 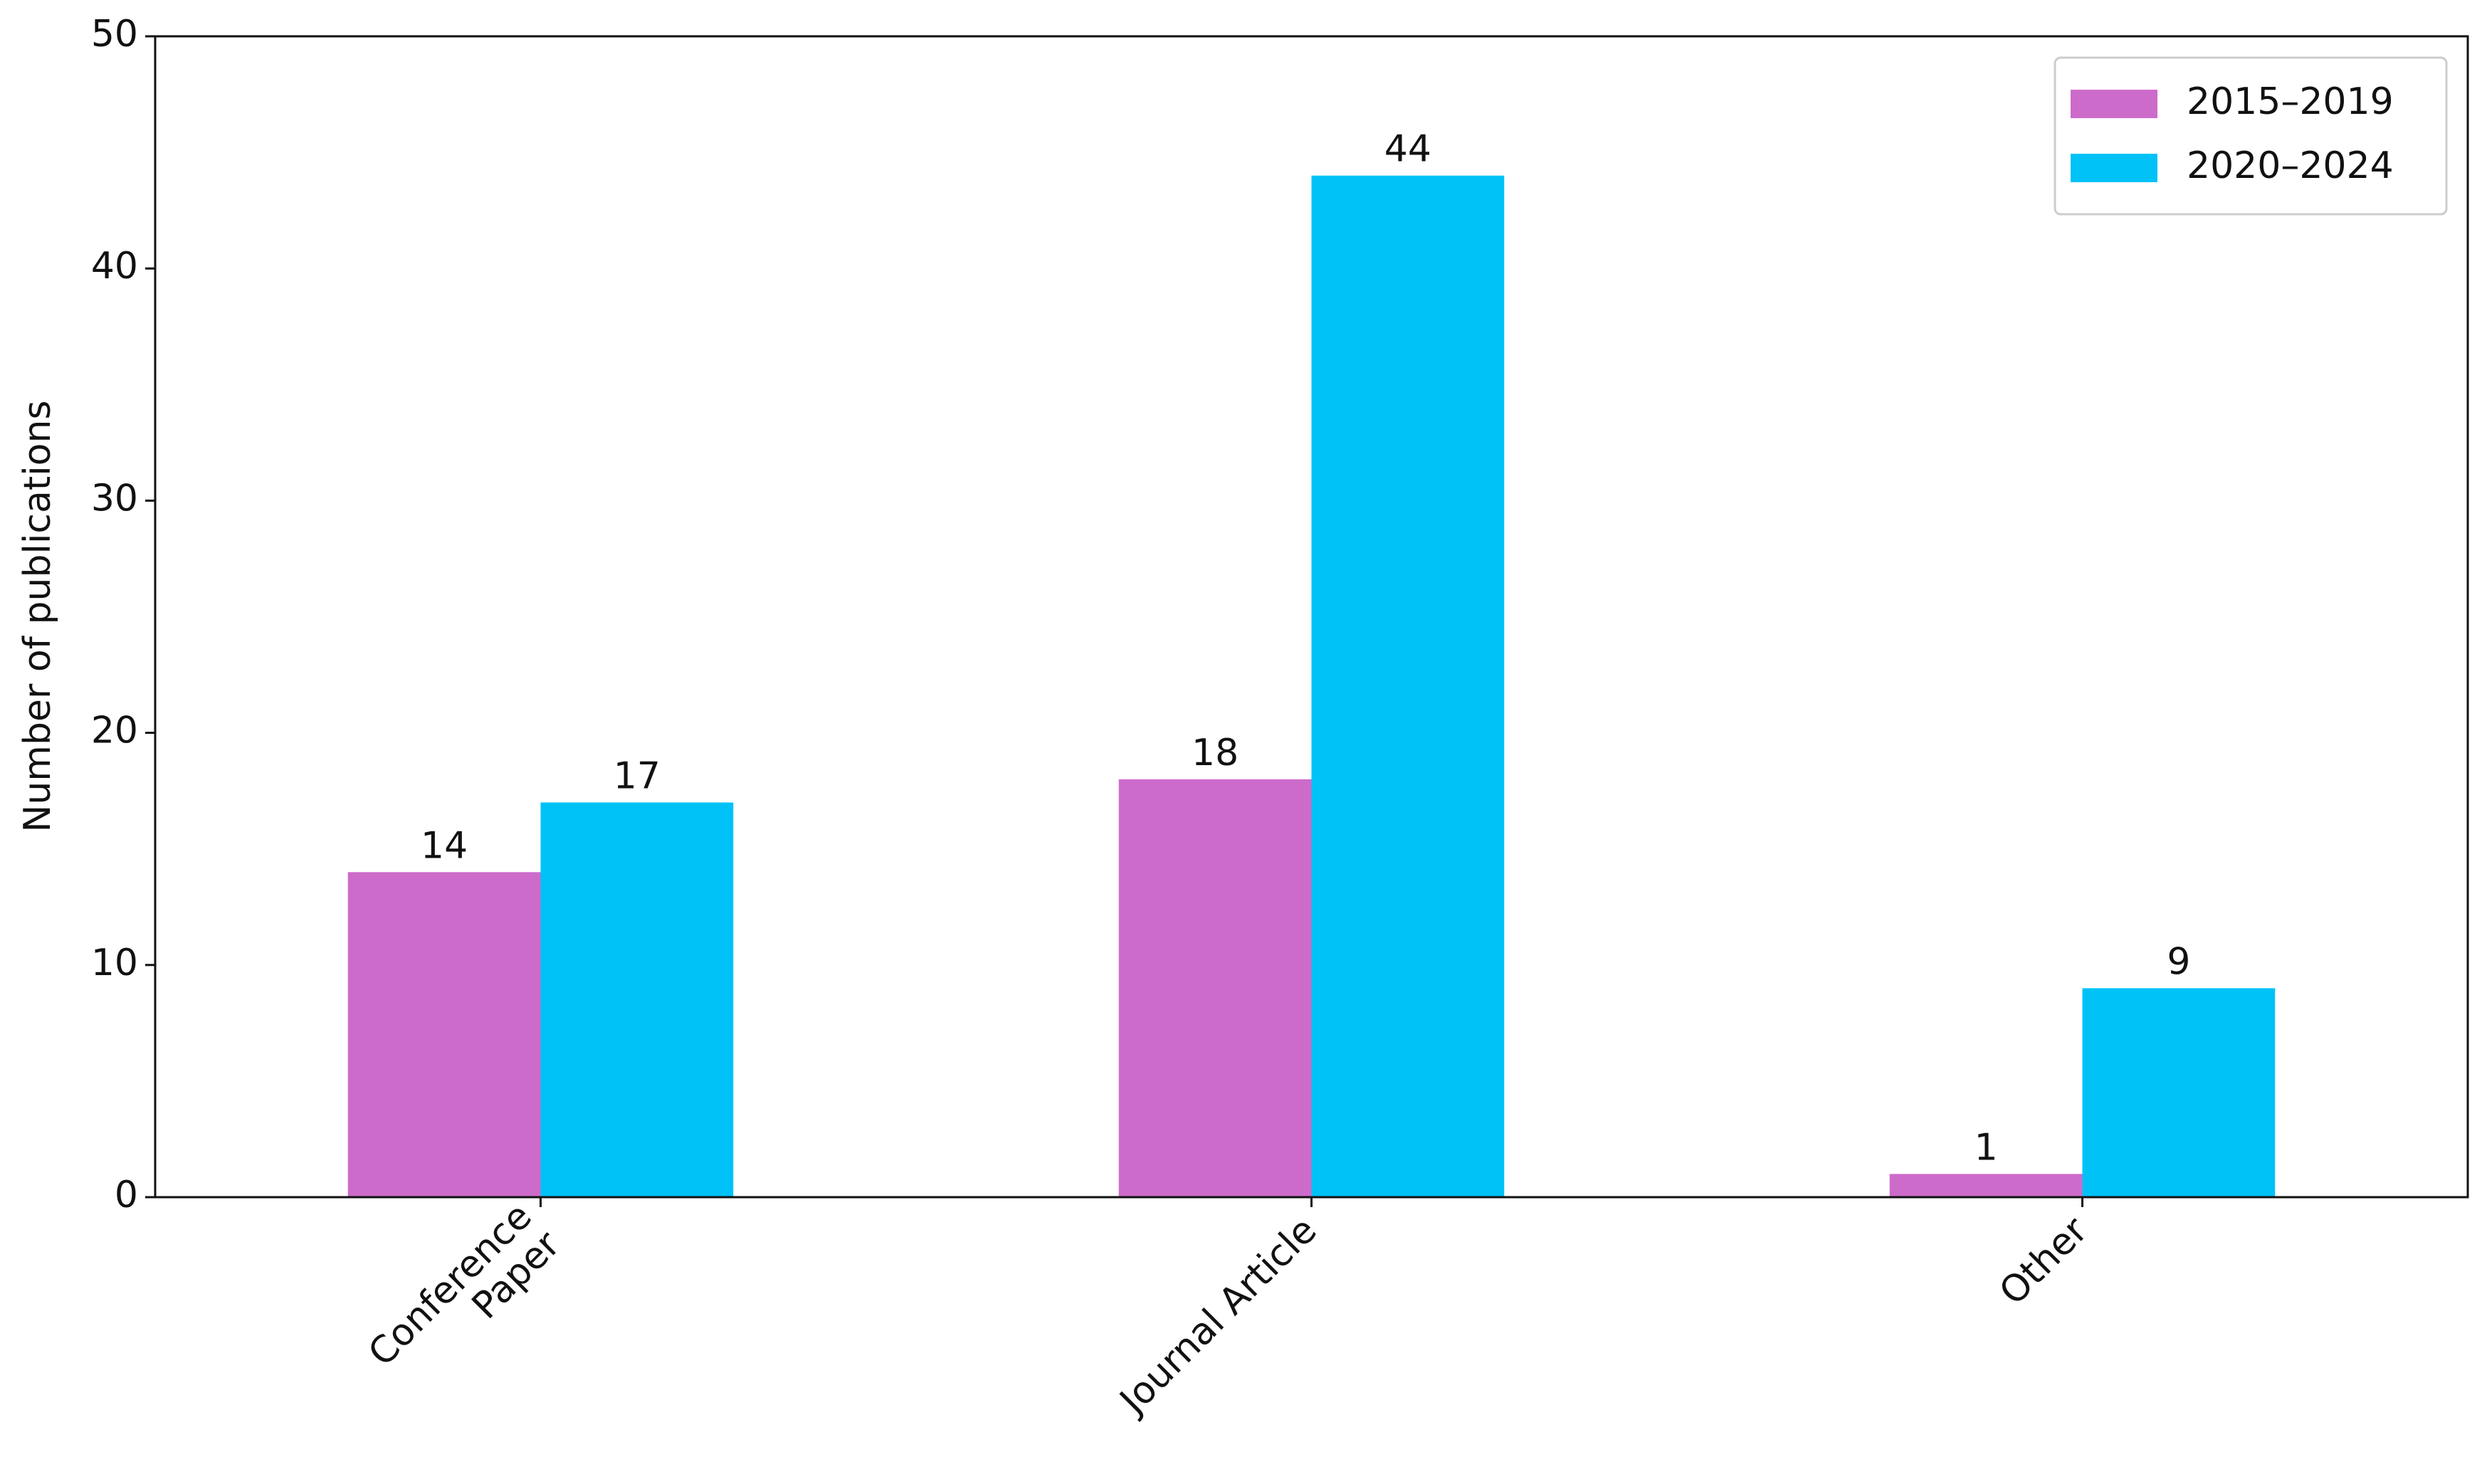 I want to click on y-tick-label: 50, so click(x=114, y=34).